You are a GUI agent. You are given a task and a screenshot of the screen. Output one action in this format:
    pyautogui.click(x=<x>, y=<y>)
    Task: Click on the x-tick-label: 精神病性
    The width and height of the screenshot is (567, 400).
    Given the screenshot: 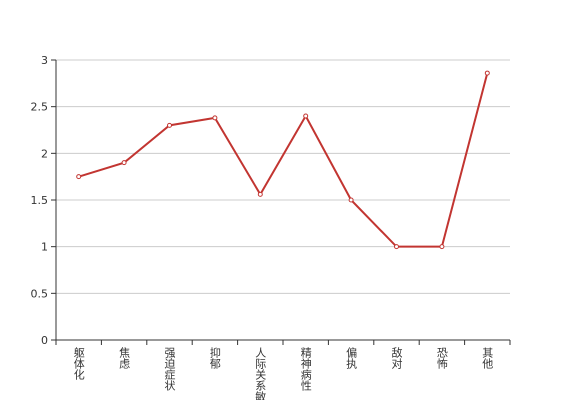 What is the action you would take?
    pyautogui.click(x=305, y=369)
    